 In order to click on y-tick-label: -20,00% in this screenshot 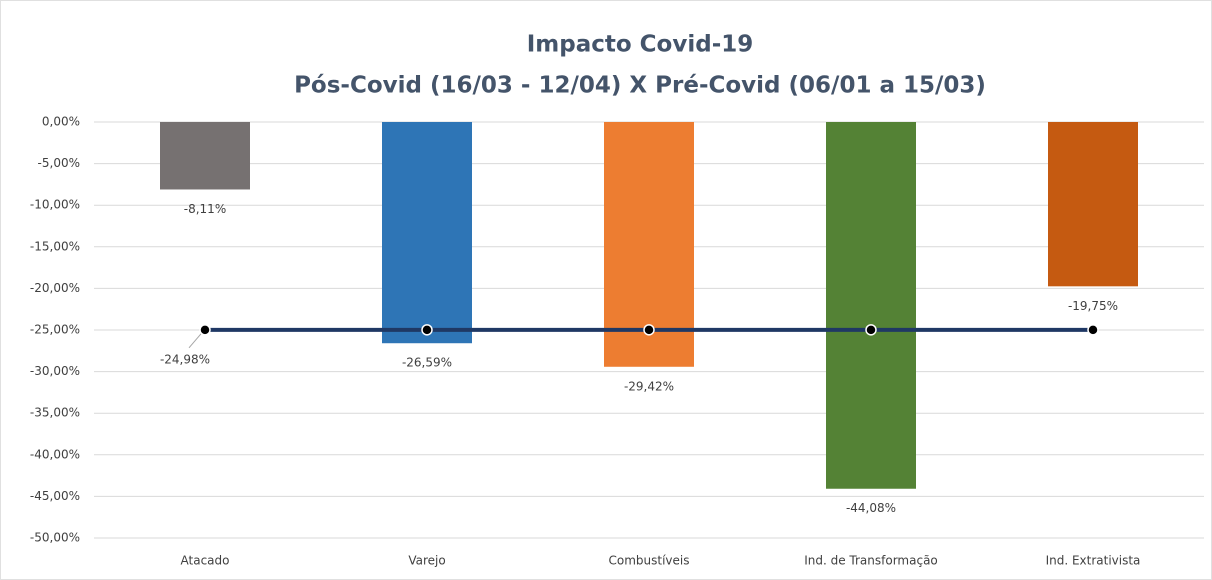, I will do `click(55, 288)`.